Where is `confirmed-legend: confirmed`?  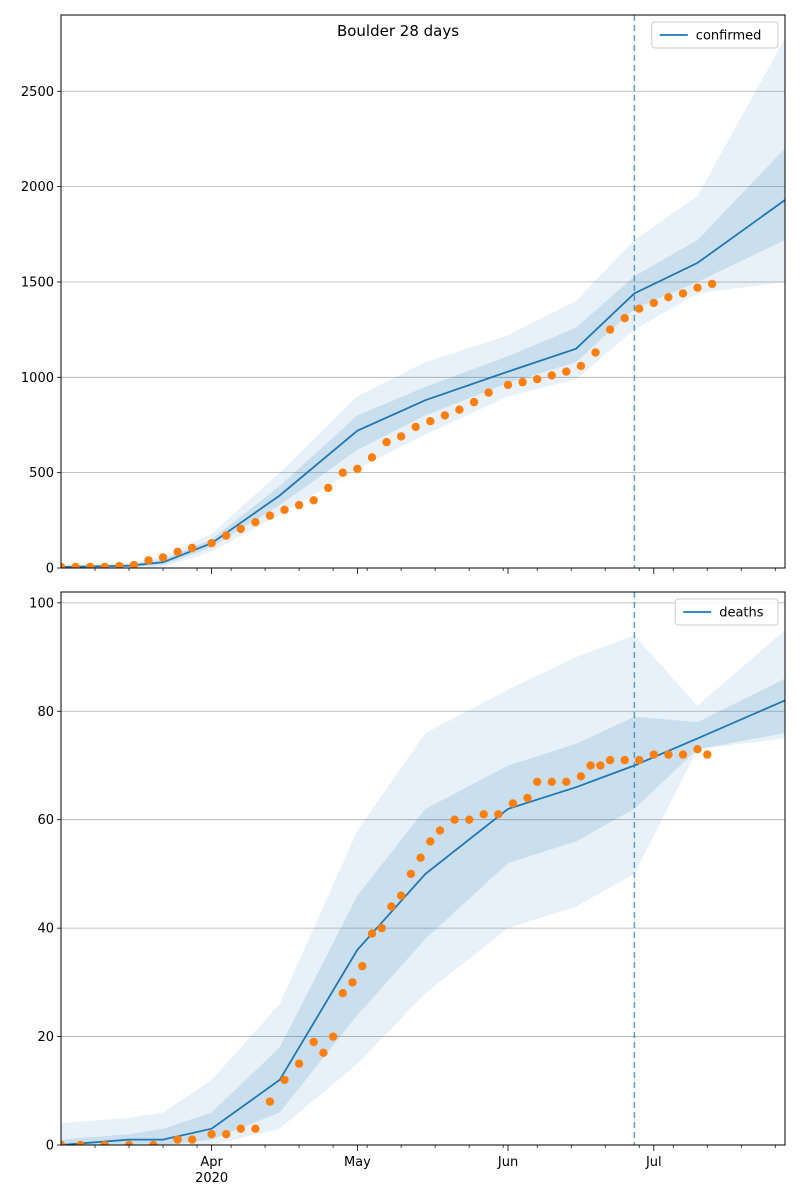
confirmed-legend: confirmed is located at coordinates (715, 35).